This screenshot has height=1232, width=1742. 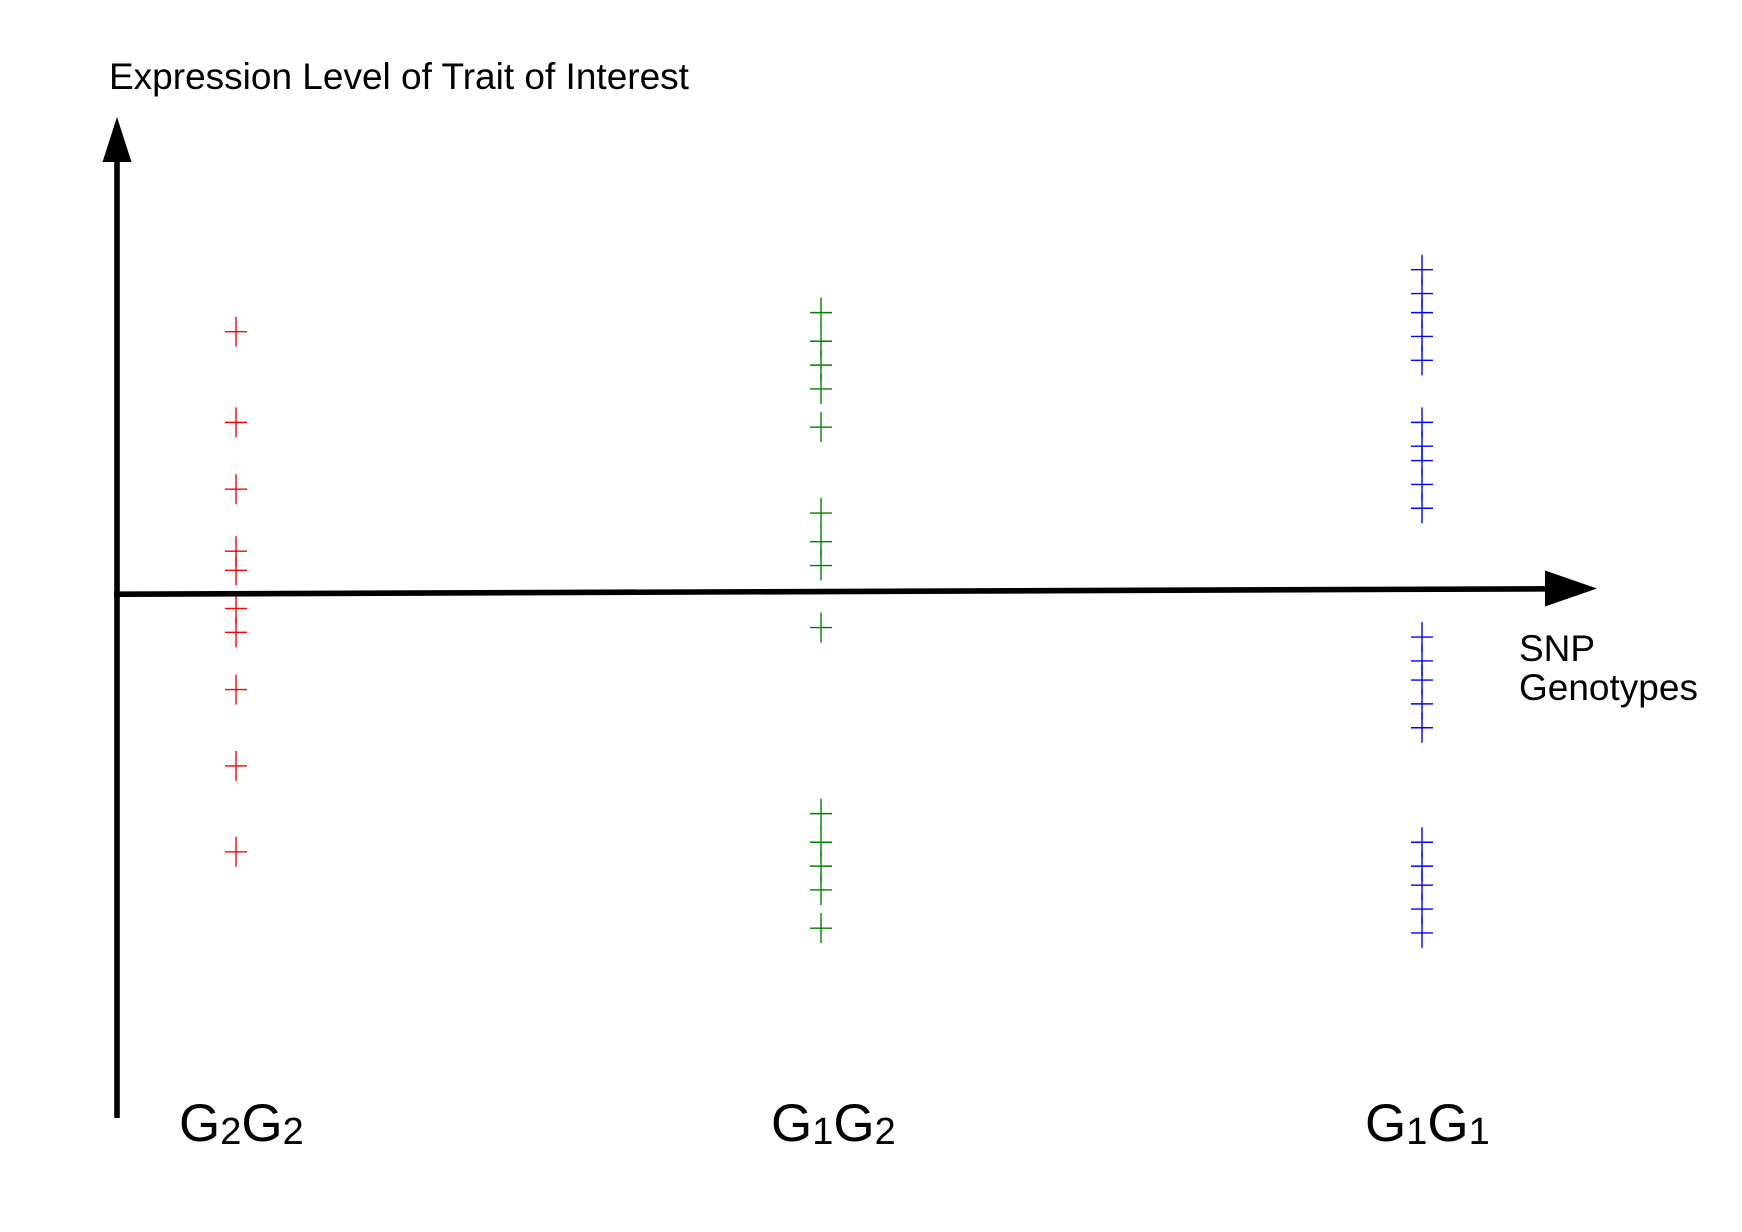 I want to click on y-axis-label: Expression Level of Trait of Interest, so click(x=399, y=76).